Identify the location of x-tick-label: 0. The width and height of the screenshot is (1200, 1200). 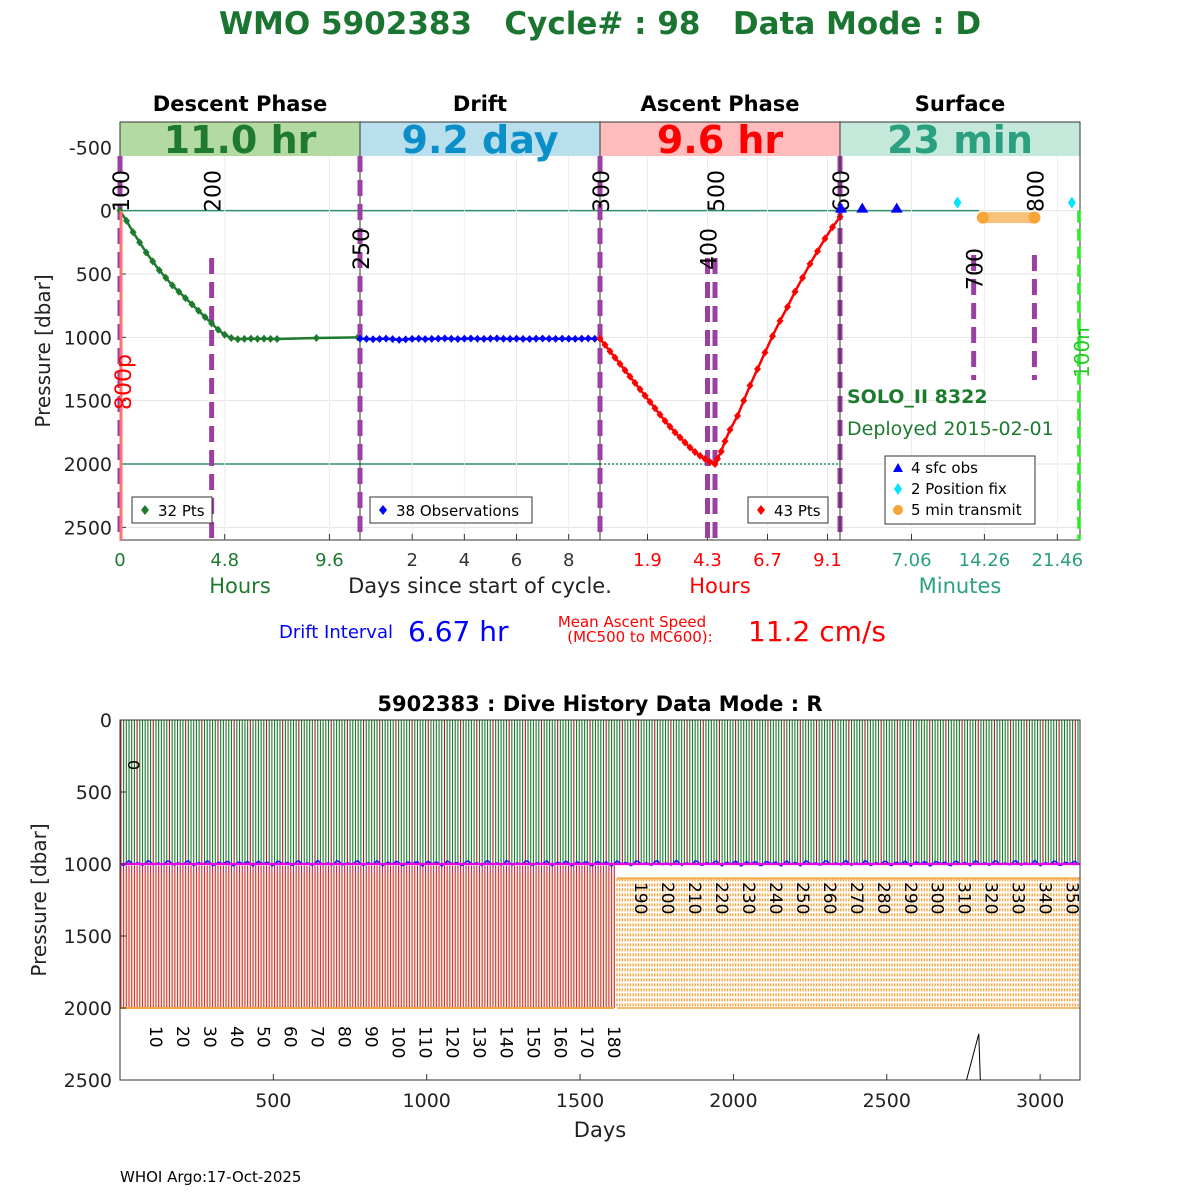
(119, 560).